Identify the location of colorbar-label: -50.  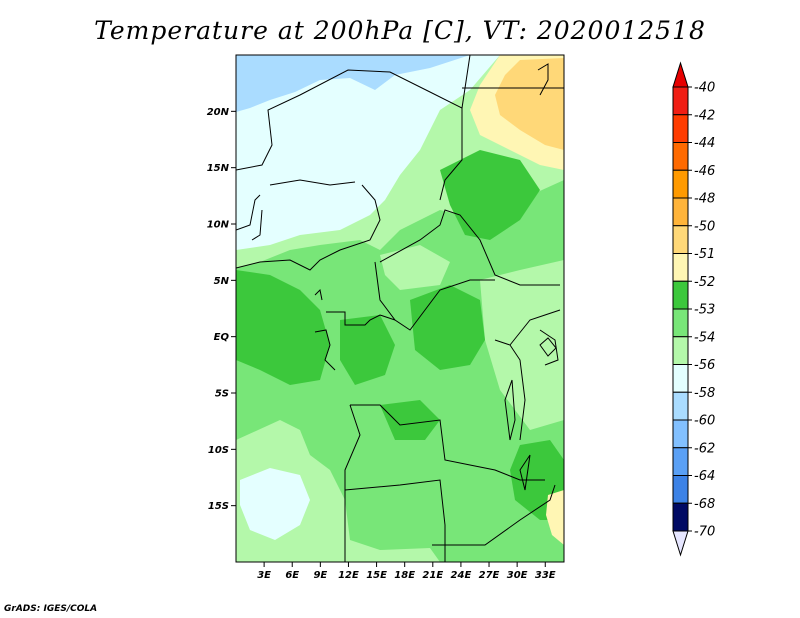
(704, 226).